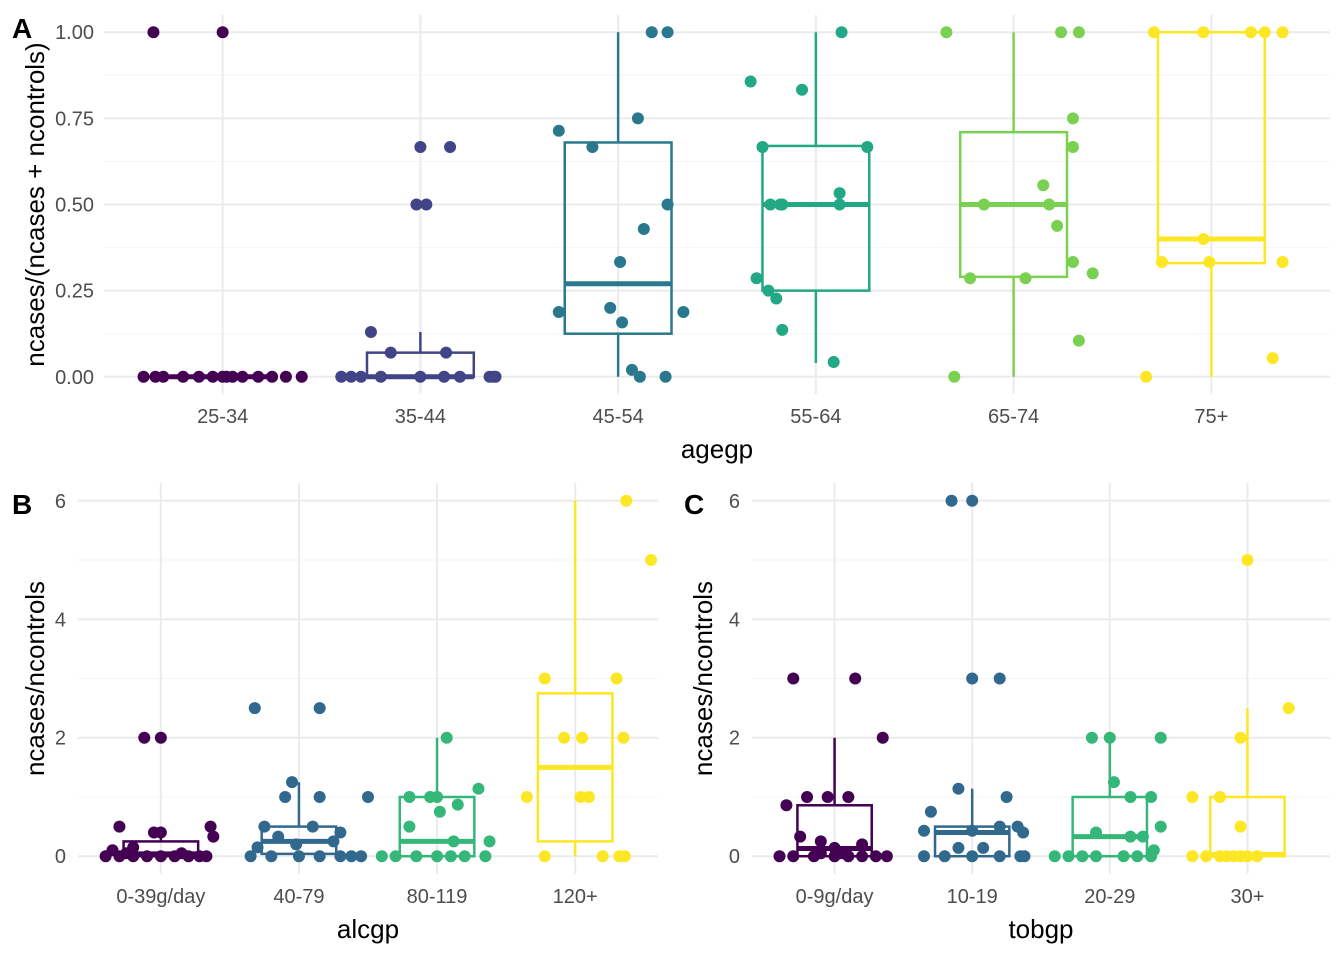  What do you see at coordinates (618, 417) in the screenshot?
I see `x-tick-label: 45-54` at bounding box center [618, 417].